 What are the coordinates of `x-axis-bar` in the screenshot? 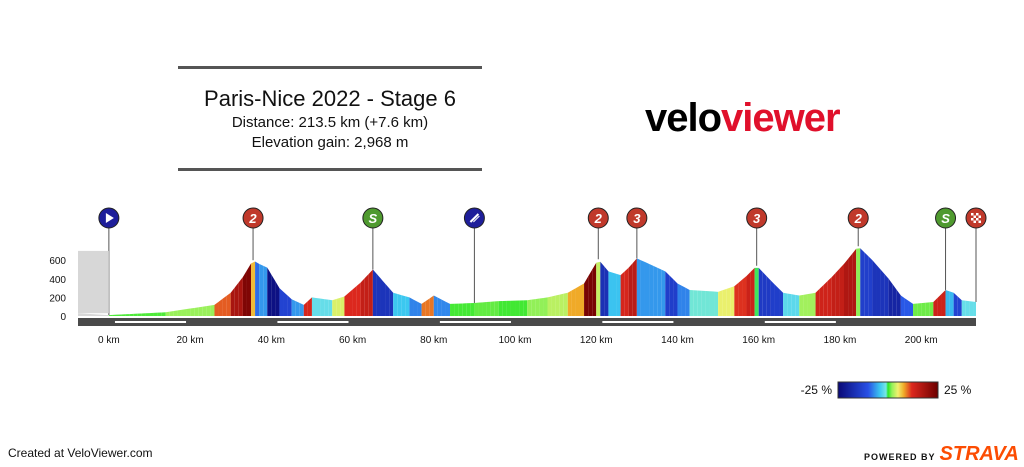 It's located at (527, 322).